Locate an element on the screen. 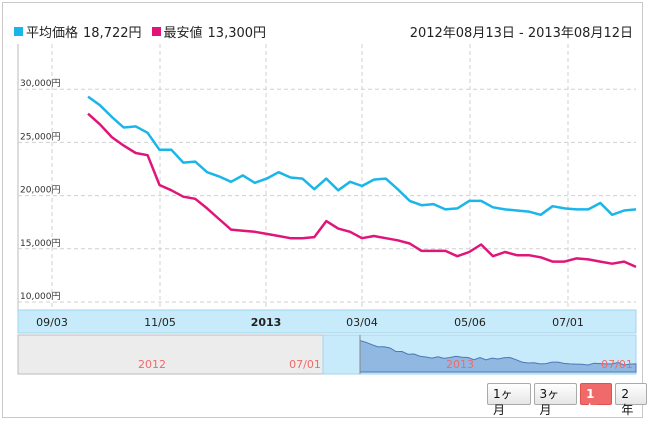  zoom-2year-button: 2年 is located at coordinates (631, 400).